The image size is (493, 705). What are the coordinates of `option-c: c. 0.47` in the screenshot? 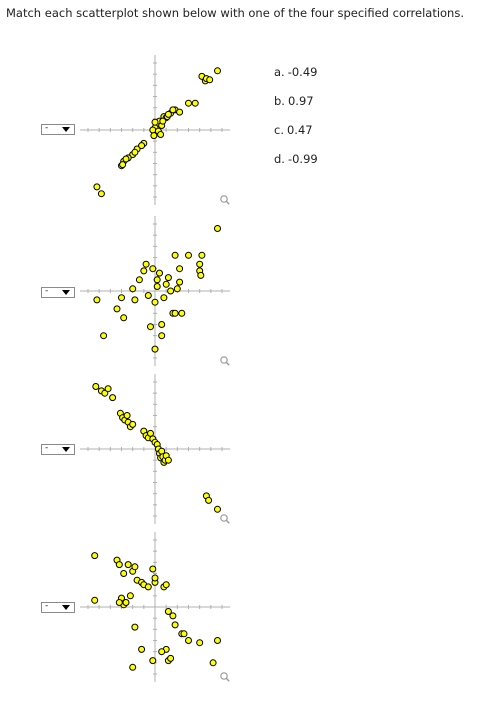 It's located at (296, 136).